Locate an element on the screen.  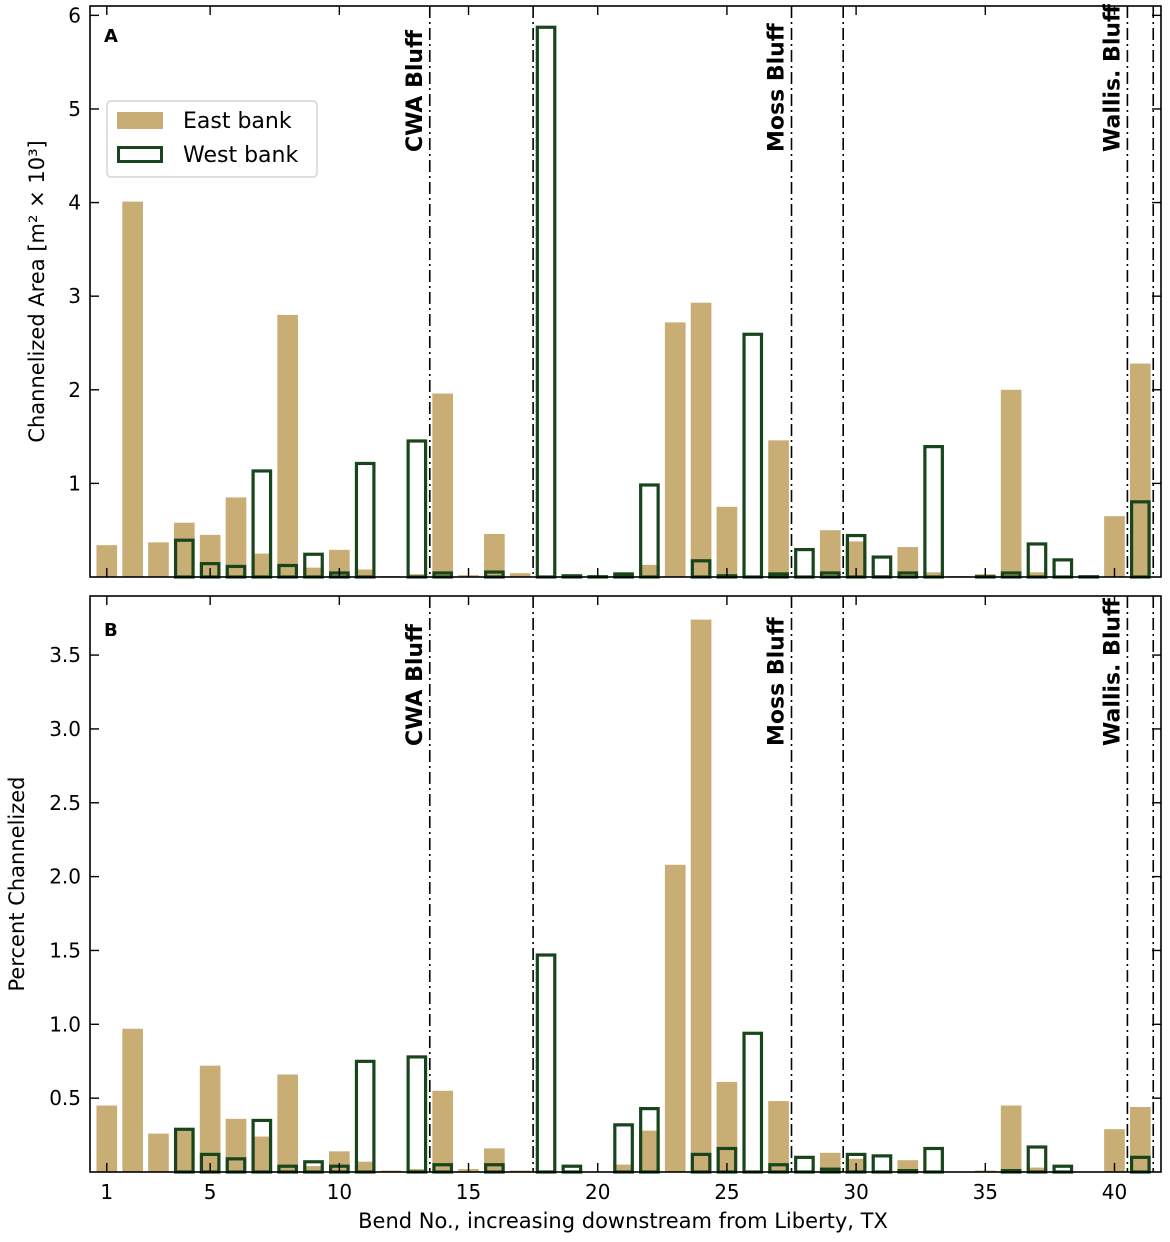
y-tick-label: 1.0 is located at coordinates (65, 1024).